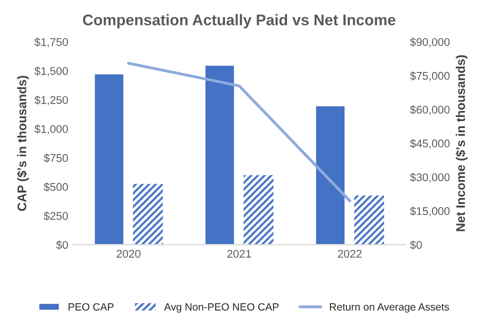 This screenshot has height=322, width=488. I want to click on y2-tick-label: $60,000, so click(430, 110).